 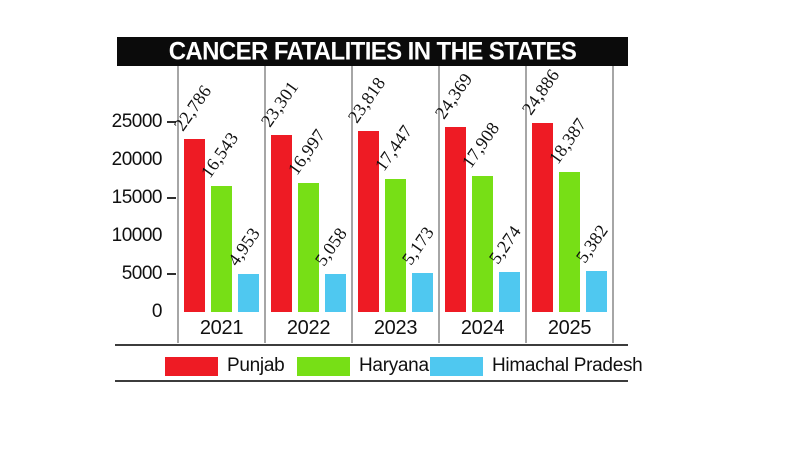 I want to click on legend-item-himachal-pradesh: Himachal Pradesh, so click(x=536, y=366).